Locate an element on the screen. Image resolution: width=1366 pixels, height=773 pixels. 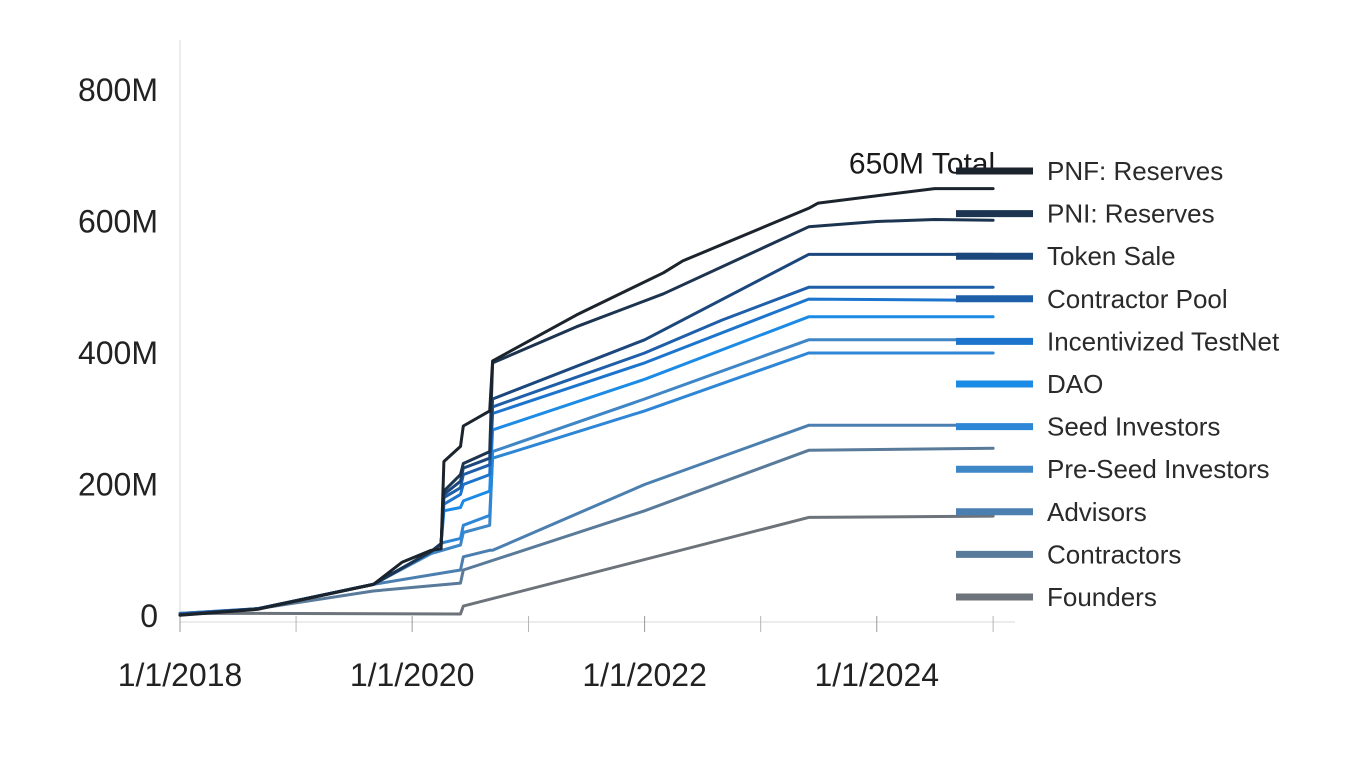
reference-line-group: 650M Total is located at coordinates (547, 168).